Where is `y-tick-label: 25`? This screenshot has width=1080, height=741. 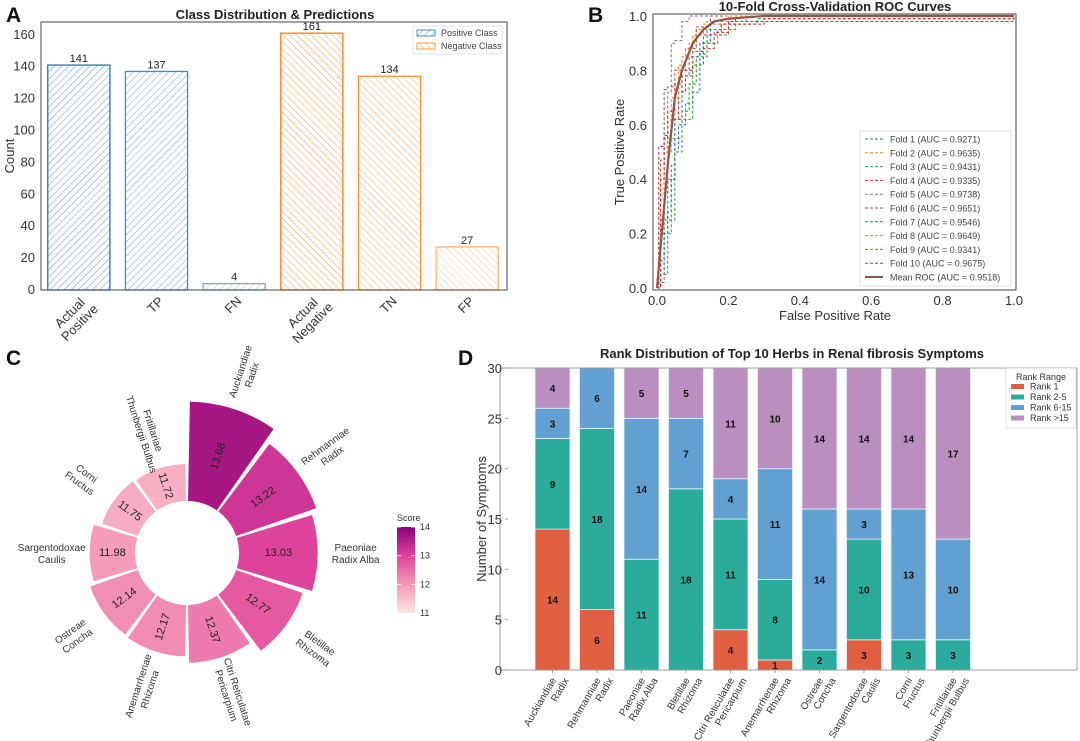
y-tick-label: 25 is located at coordinates (495, 418).